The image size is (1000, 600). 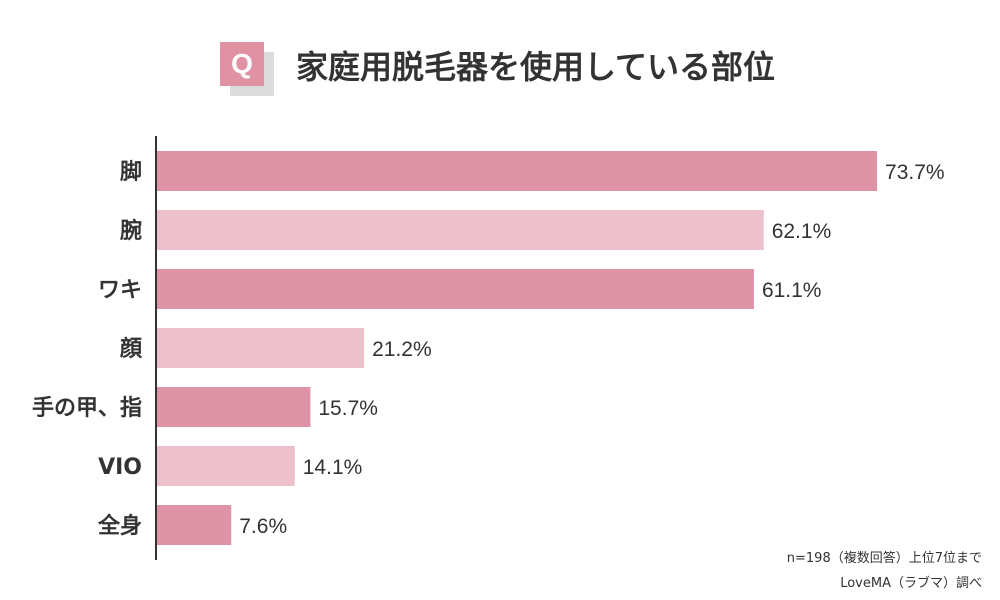 What do you see at coordinates (263, 526) in the screenshot?
I see `value-label-6: 7.6%` at bounding box center [263, 526].